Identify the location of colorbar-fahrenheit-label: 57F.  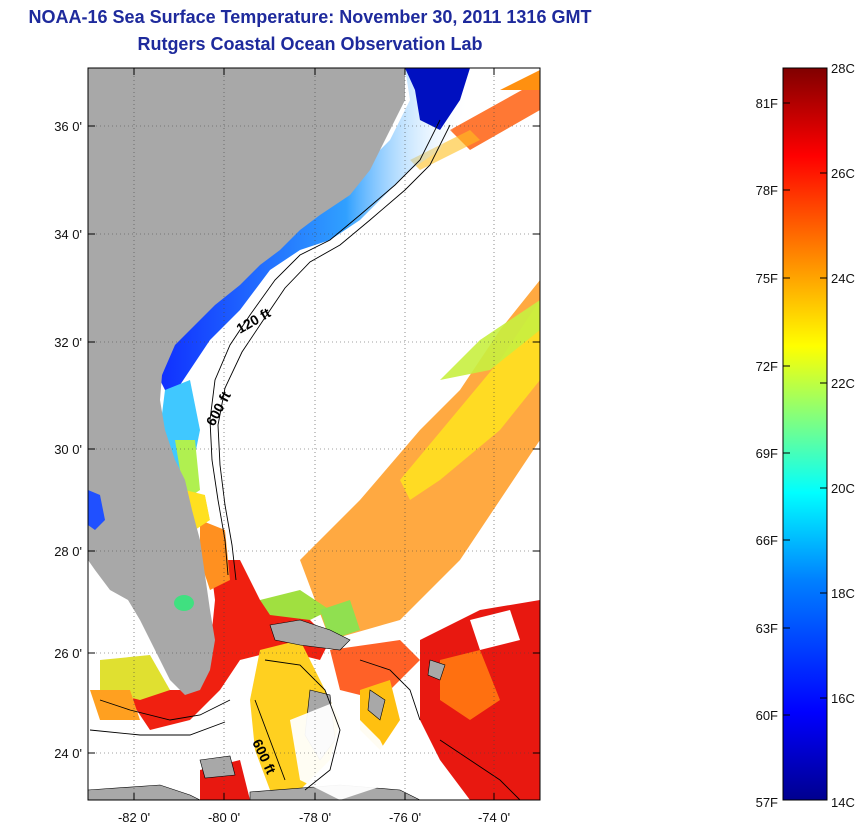
(767, 802).